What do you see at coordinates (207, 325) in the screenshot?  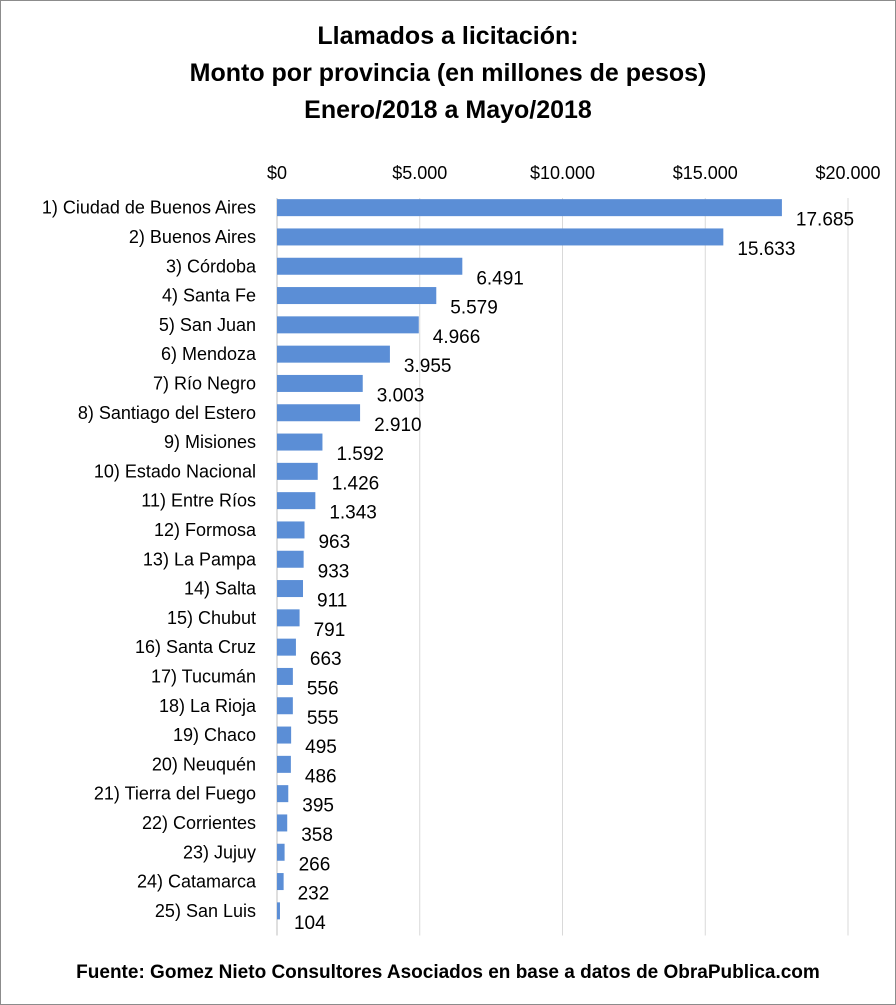 I see `category-label: 5) San Juan` at bounding box center [207, 325].